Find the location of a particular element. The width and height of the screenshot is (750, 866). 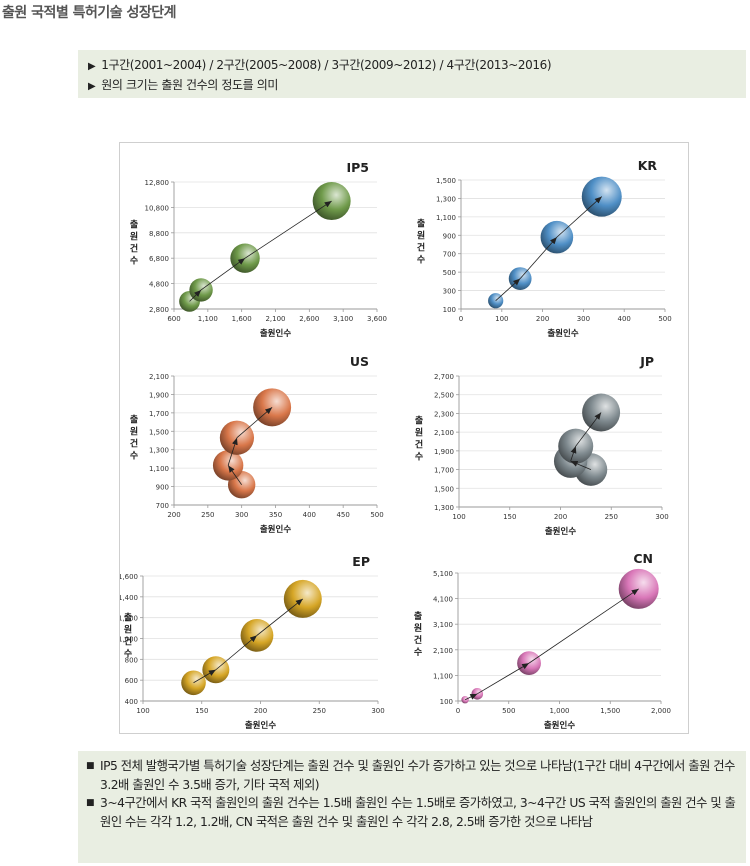

y-tick-label: 1,000 is located at coordinates (129, 640).